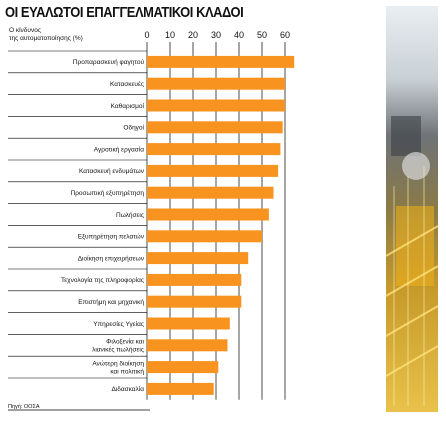 This screenshot has width=446, height=421. What do you see at coordinates (111, 237) in the screenshot?
I see `category-label: Εξυπηρέτηση πελατών` at bounding box center [111, 237].